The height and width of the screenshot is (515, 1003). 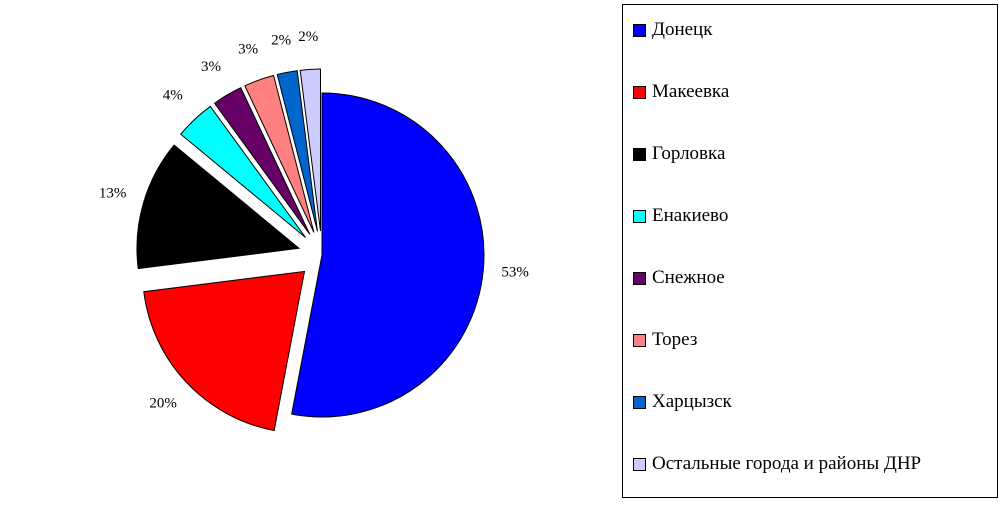 I want to click on legend-label: Макеевка, so click(x=691, y=91).